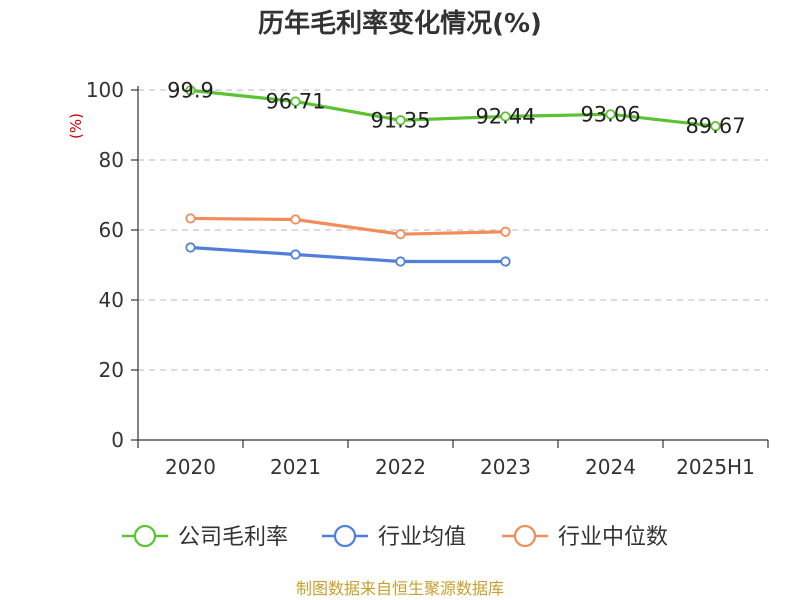 The image size is (800, 600). What do you see at coordinates (422, 537) in the screenshot?
I see `legend-label-1: 行业均值` at bounding box center [422, 537].